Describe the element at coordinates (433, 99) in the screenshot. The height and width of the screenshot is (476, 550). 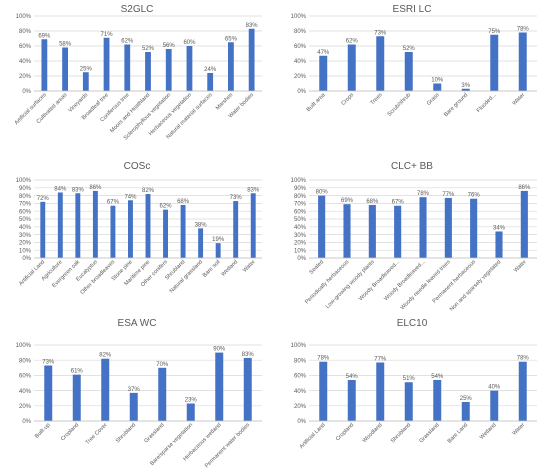
I see `x-tick-label: Grass` at that location.